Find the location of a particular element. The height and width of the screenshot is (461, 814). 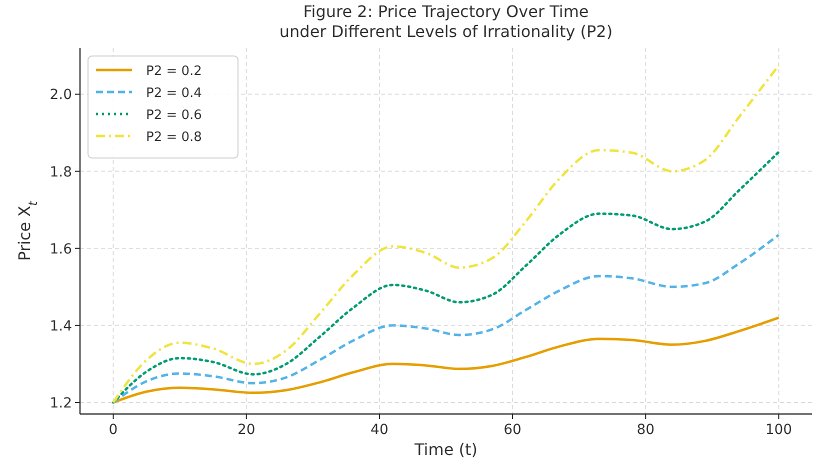

y-tick-label: 1.6 is located at coordinates (61, 249).